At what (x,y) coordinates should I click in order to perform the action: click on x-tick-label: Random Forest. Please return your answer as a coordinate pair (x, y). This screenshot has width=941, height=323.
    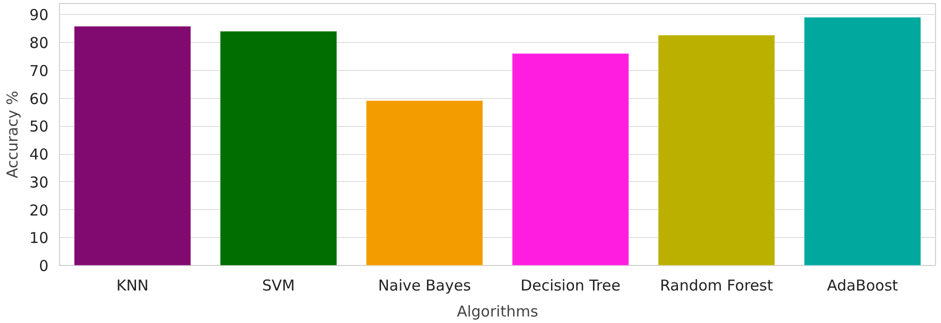
    Looking at the image, I should click on (717, 285).